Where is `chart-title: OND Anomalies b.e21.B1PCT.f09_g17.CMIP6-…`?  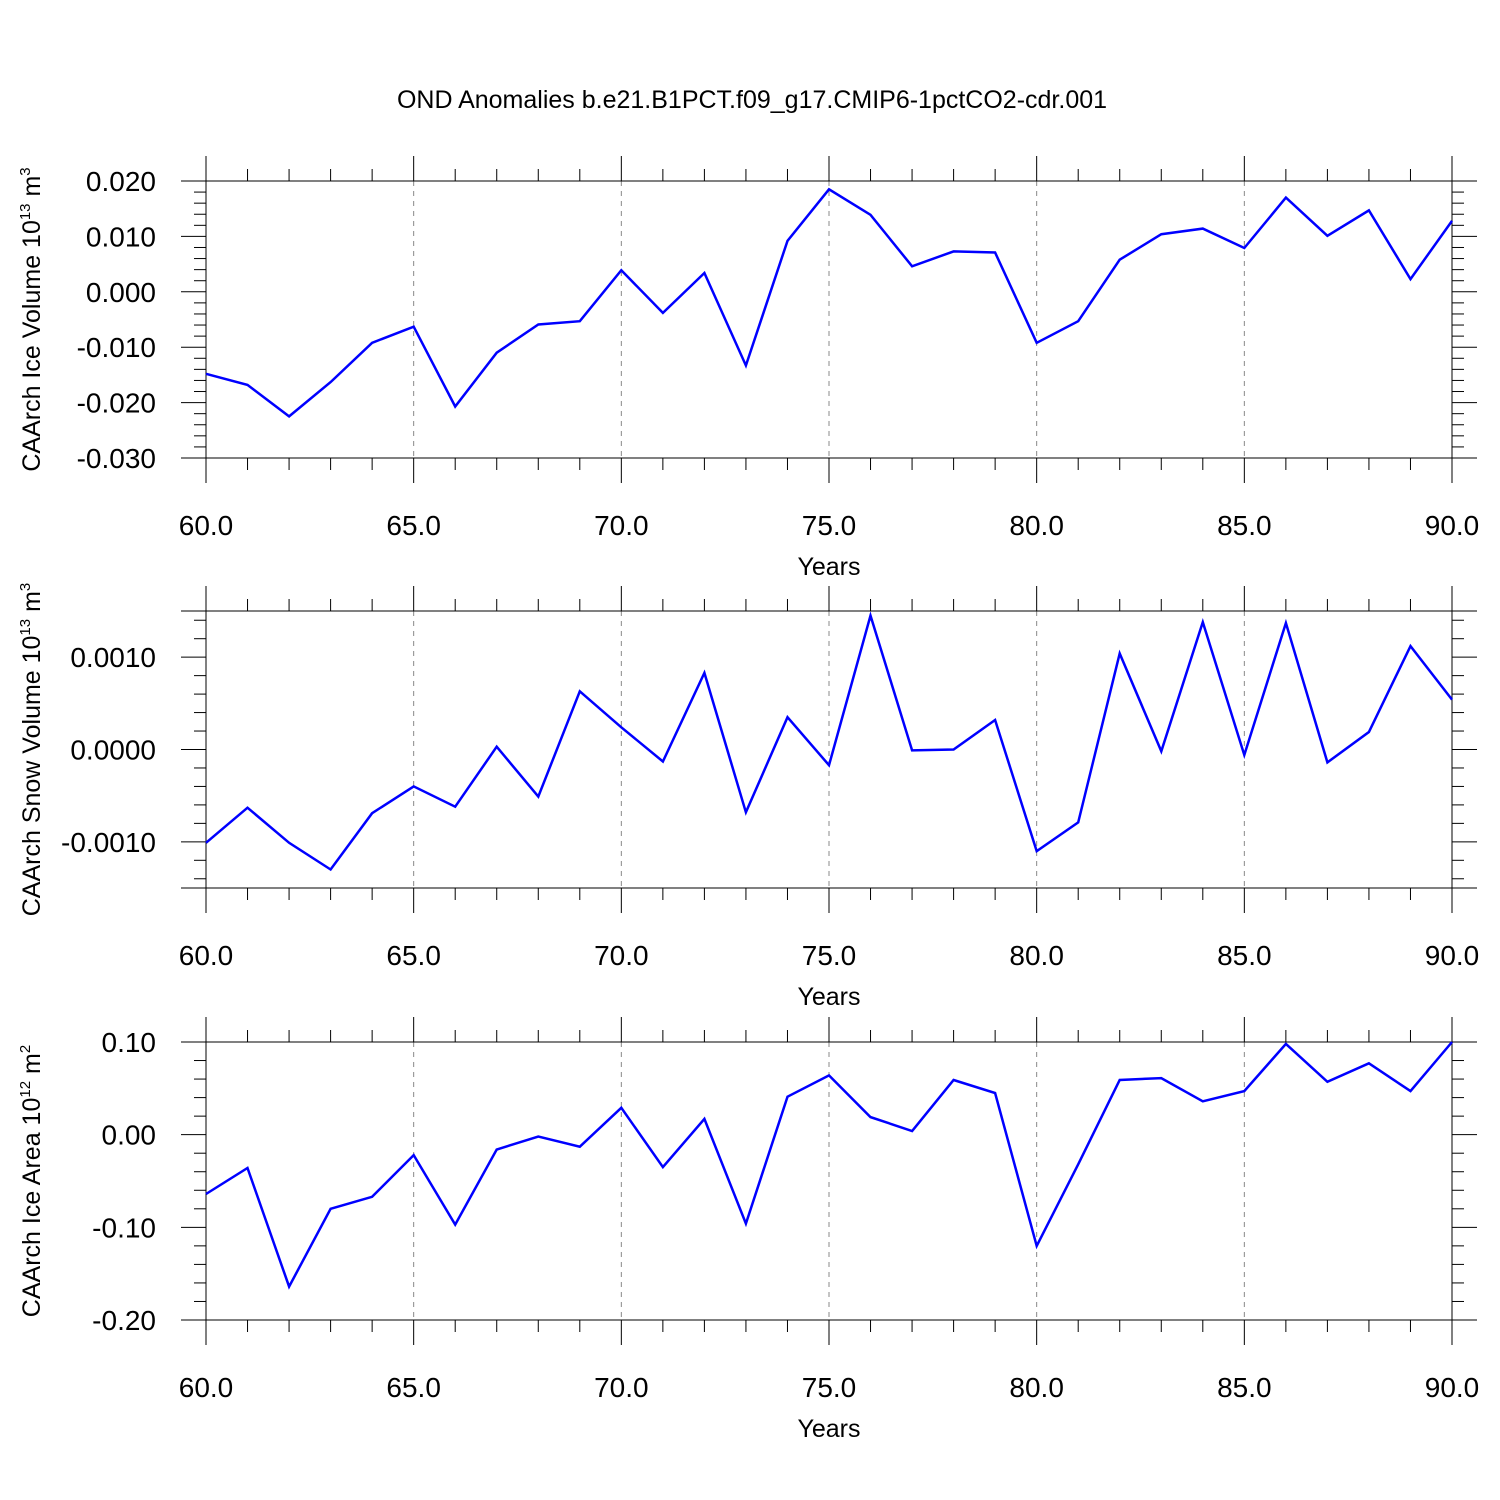
chart-title: OND Anomalies b.e21.B1PCT.f09_g17.CMIP6-… is located at coordinates (752, 100).